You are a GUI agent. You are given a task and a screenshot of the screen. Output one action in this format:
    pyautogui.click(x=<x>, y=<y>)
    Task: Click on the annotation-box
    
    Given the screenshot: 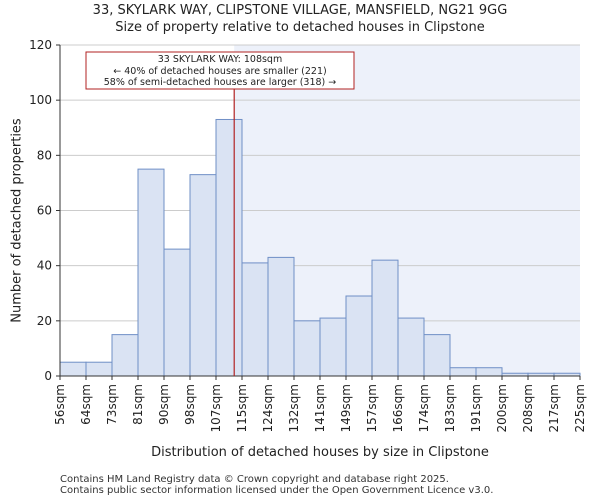 What is the action you would take?
    pyautogui.click(x=220, y=70)
    